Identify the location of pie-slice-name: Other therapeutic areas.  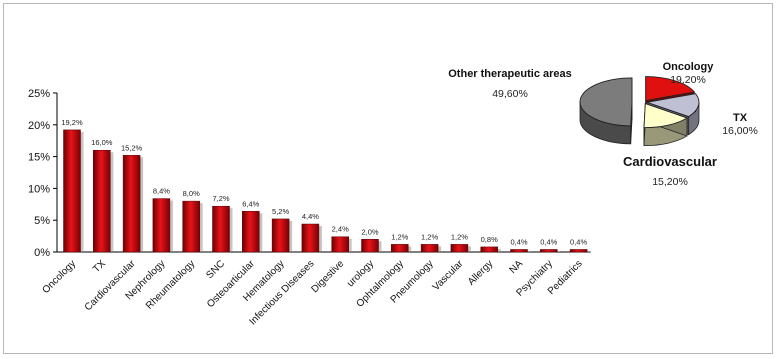
(510, 74).